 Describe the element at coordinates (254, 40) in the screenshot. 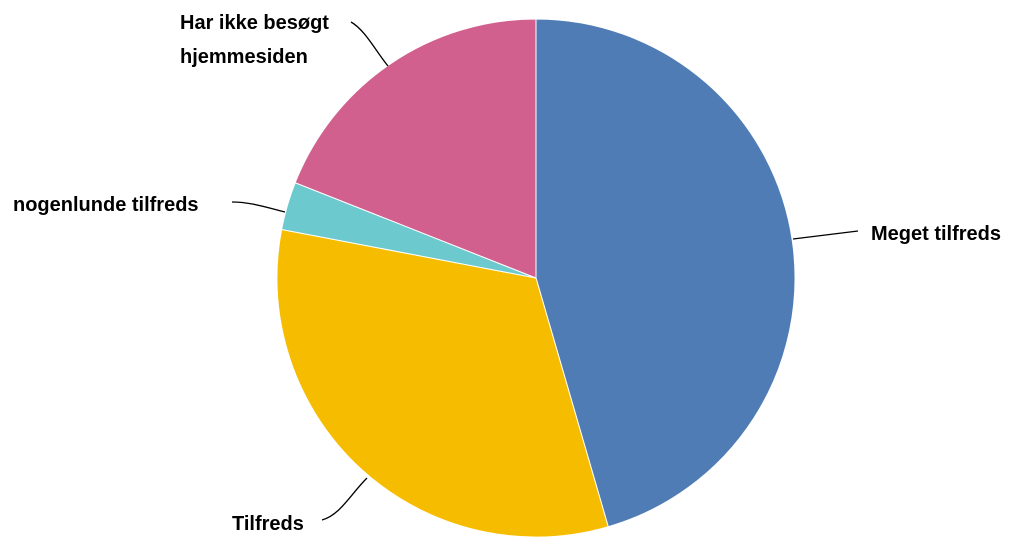

I see `label-har-ikke-bes-gt-hjemmesiden: Har ikke besøgt hjemmesiden` at that location.